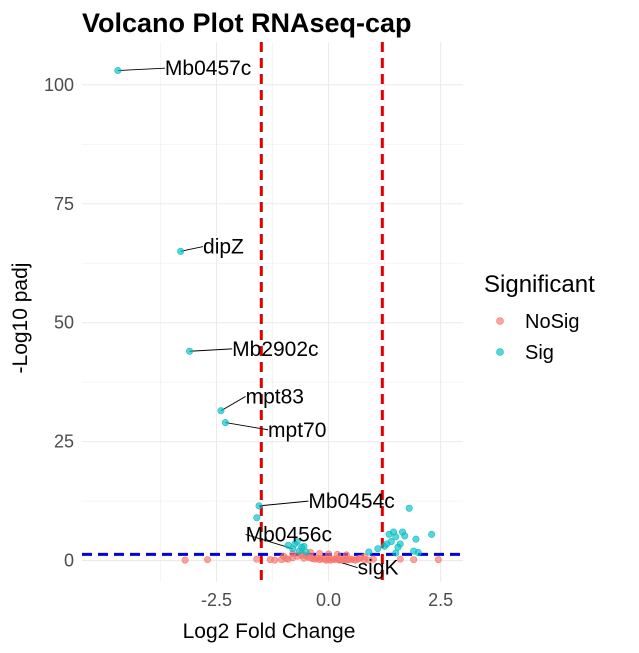 The image size is (639, 653). What do you see at coordinates (69, 561) in the screenshot?
I see `y-tick-label: 0` at bounding box center [69, 561].